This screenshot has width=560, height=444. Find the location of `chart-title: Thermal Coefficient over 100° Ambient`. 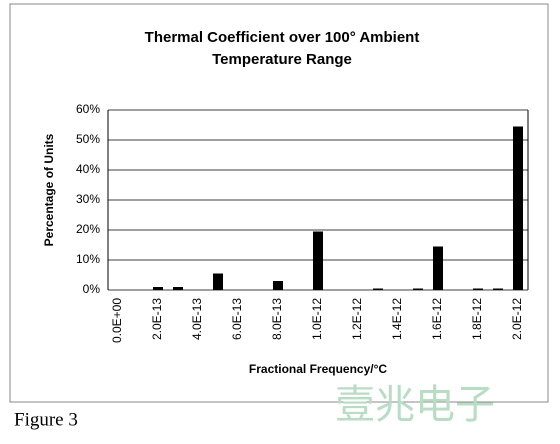

chart-title: Thermal Coefficient over 100° Ambient is located at coordinates (282, 37).